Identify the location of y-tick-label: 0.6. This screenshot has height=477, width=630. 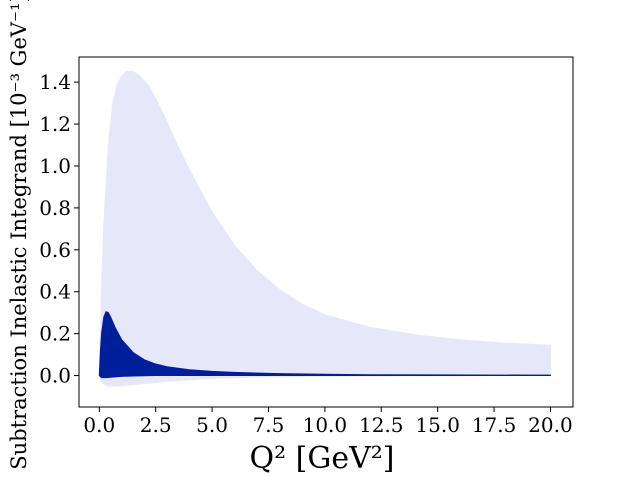
(55, 250).